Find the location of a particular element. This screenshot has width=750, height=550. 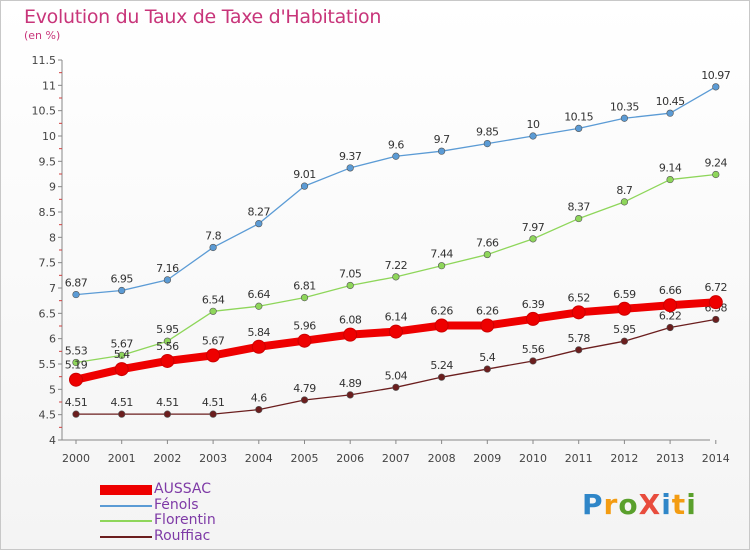

data-label: 6.64 is located at coordinates (259, 294).